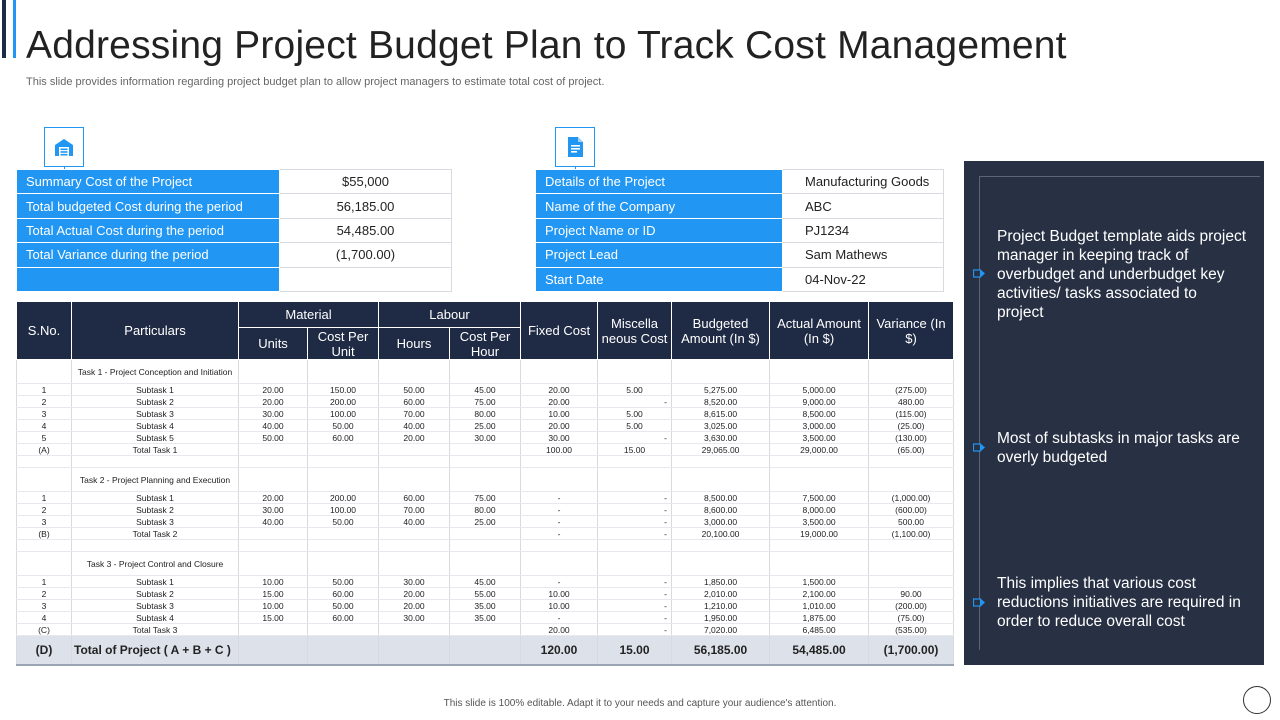 The width and height of the screenshot is (1280, 720). I want to click on cell-hours: 70.00, so click(414, 413).